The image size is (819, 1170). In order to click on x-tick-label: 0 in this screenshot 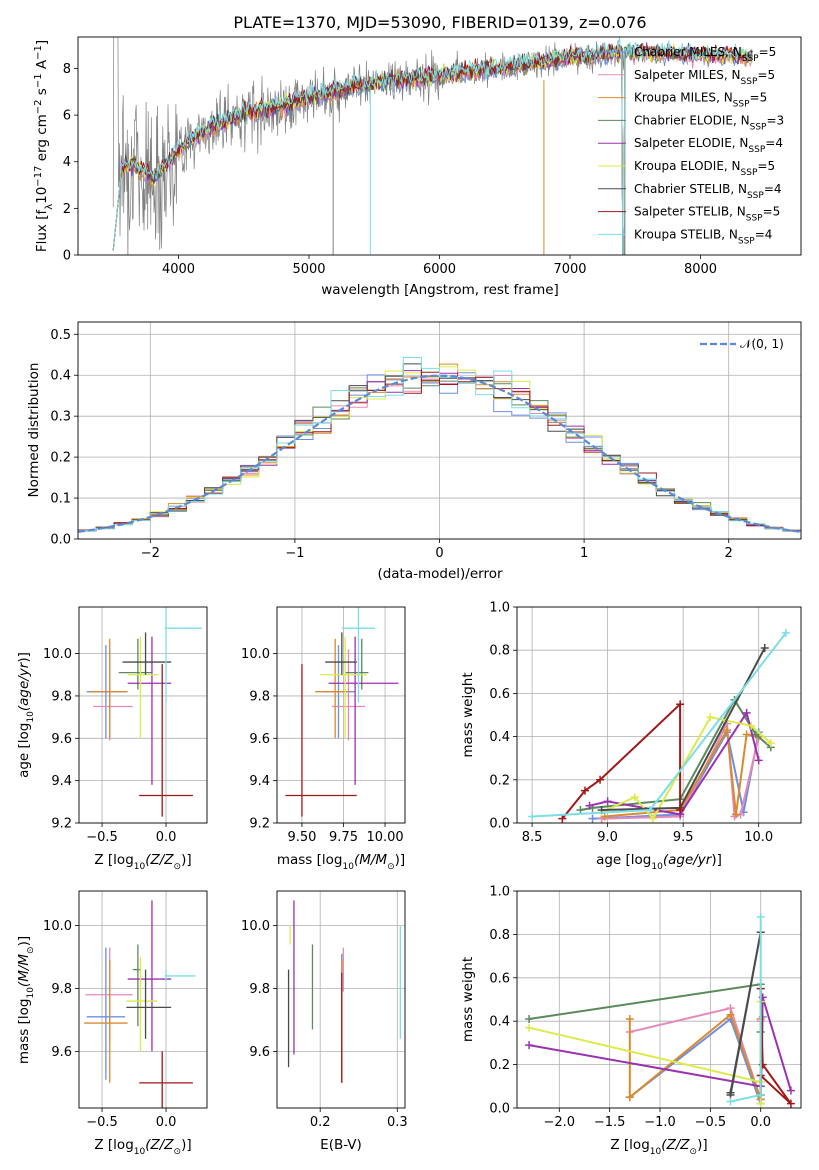, I will do `click(439, 553)`.